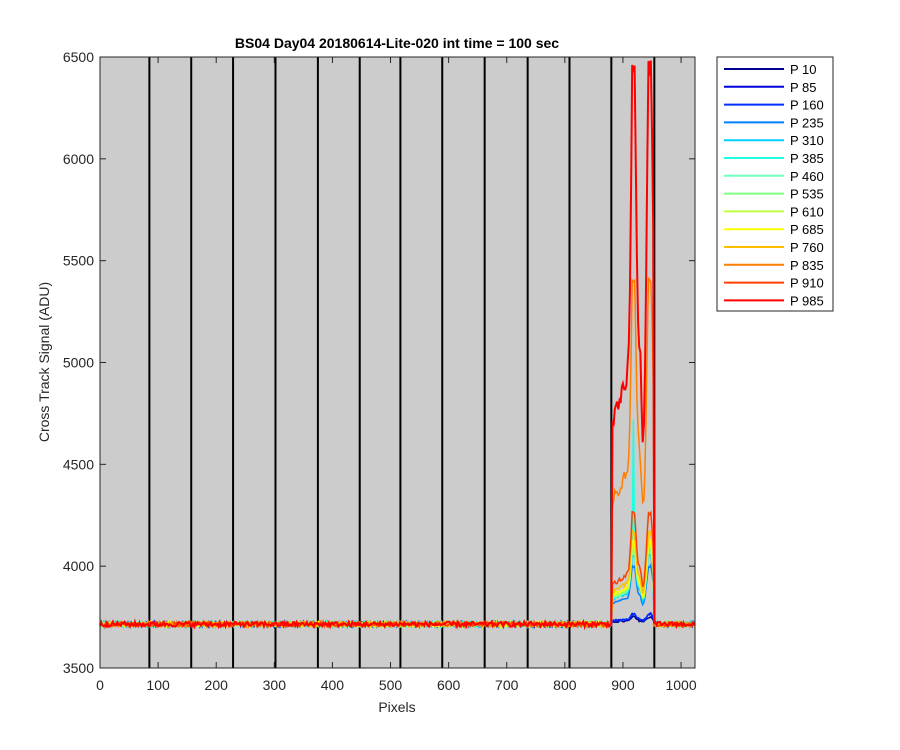  Describe the element at coordinates (807, 122) in the screenshot. I see `legend-entry-3: P 235` at that location.